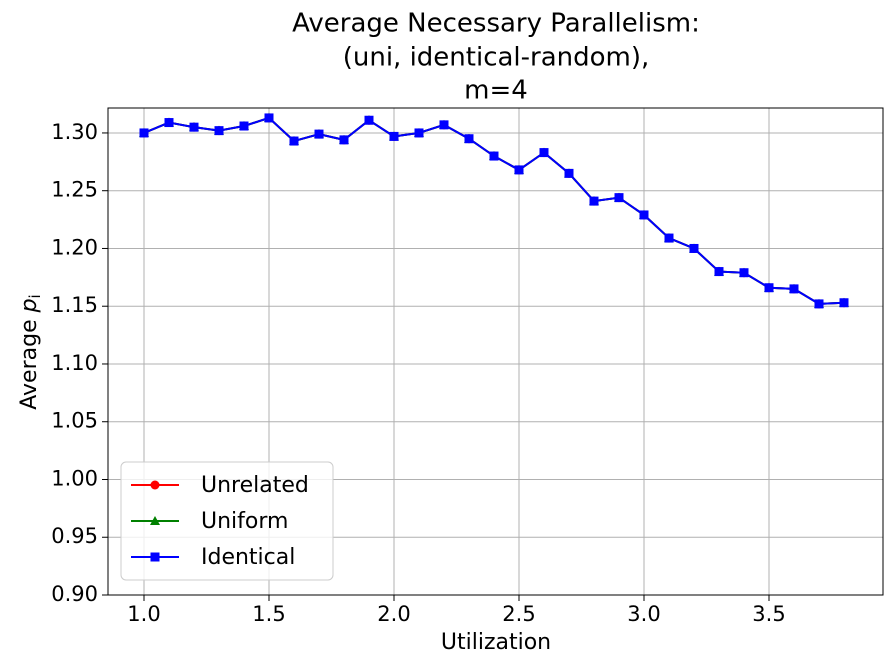 This screenshot has width=893, height=666. I want to click on legend-box, so click(227, 521).